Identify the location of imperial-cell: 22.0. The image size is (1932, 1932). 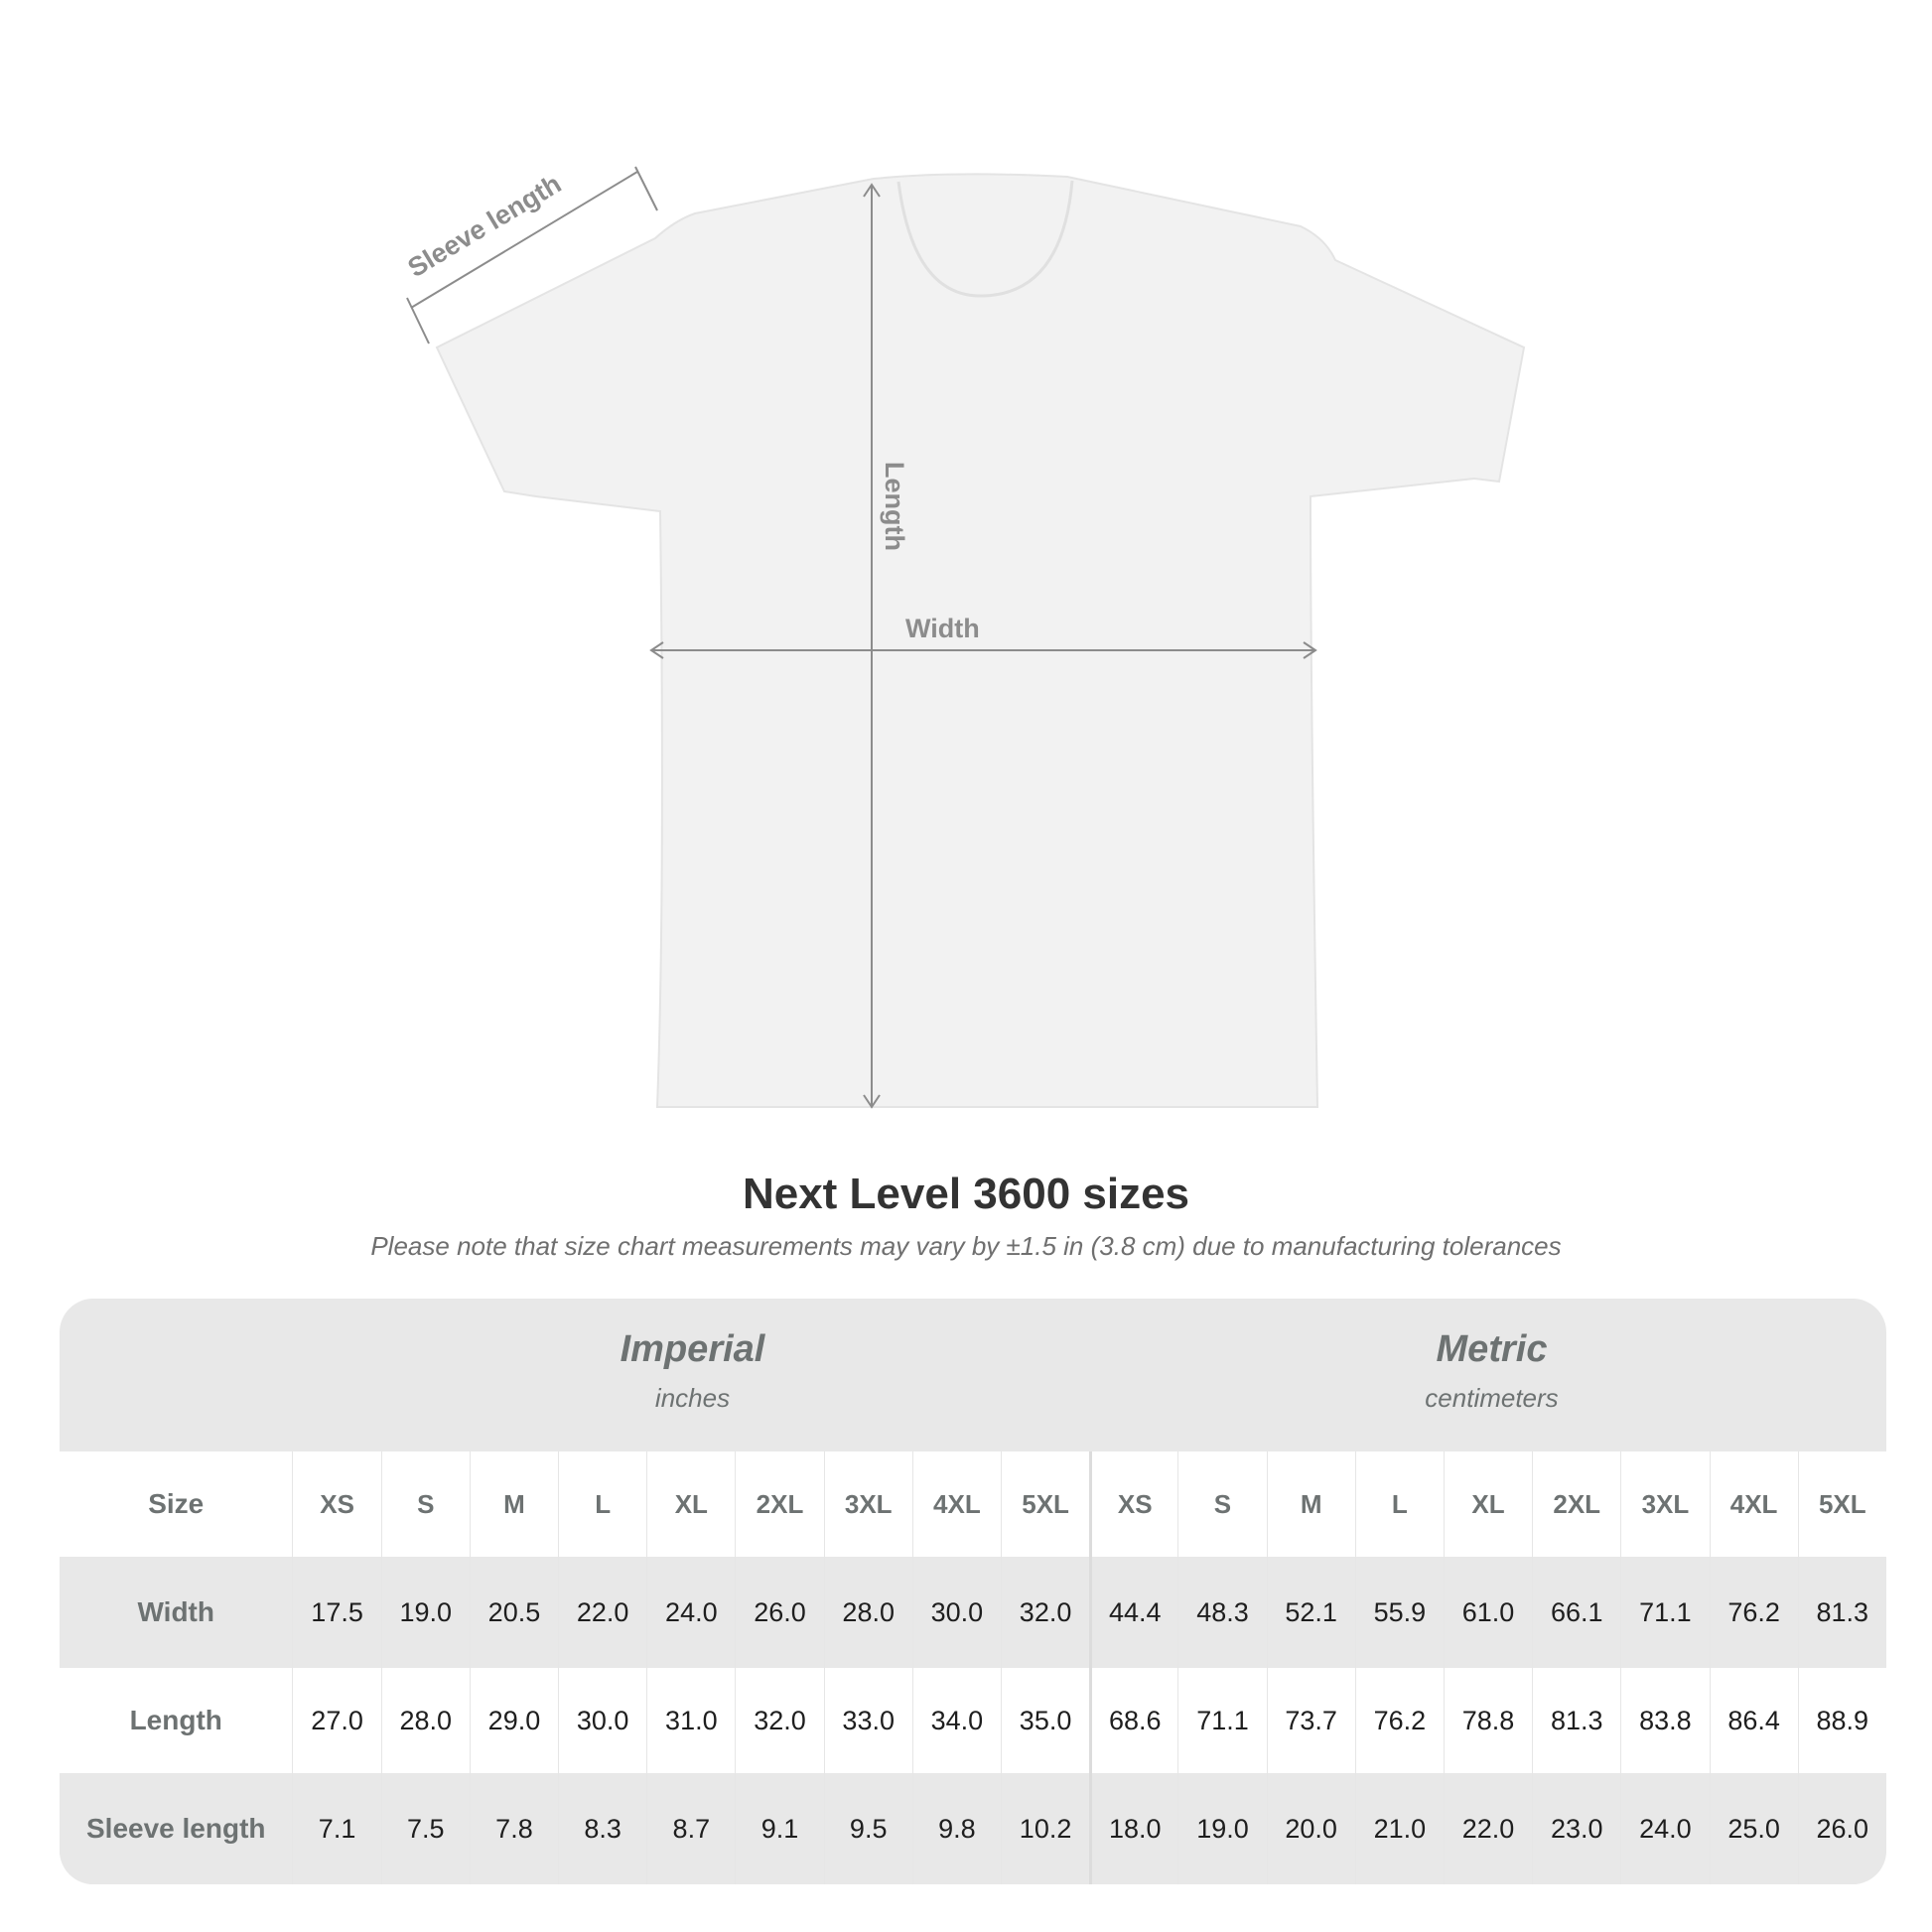
(602, 1613).